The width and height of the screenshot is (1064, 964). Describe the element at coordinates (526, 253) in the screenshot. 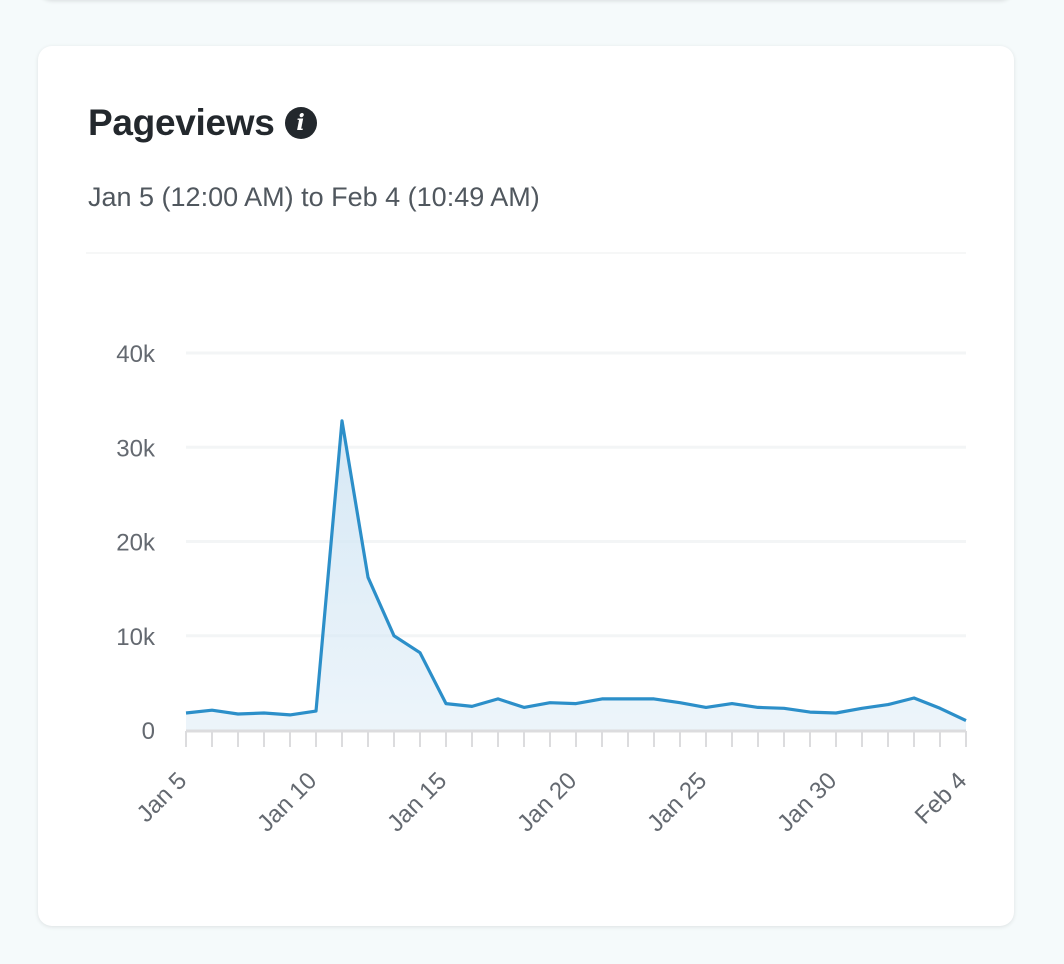

I see `divider` at that location.